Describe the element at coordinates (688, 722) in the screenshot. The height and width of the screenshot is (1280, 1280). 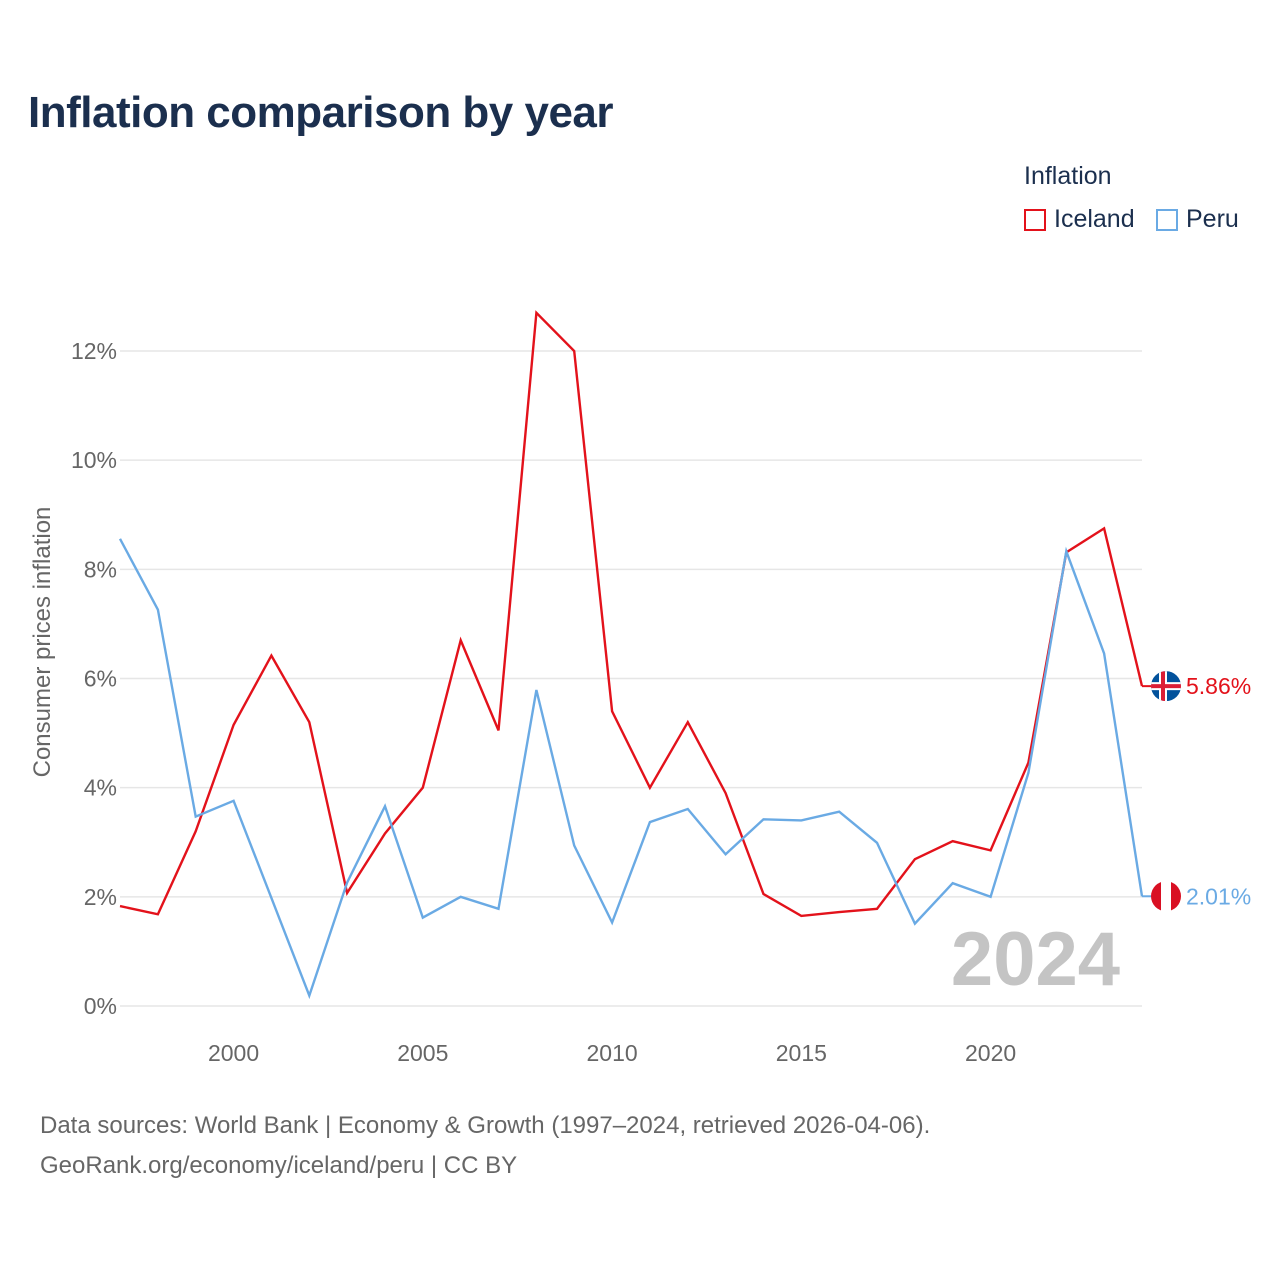
I see `point-iceland-2012` at that location.